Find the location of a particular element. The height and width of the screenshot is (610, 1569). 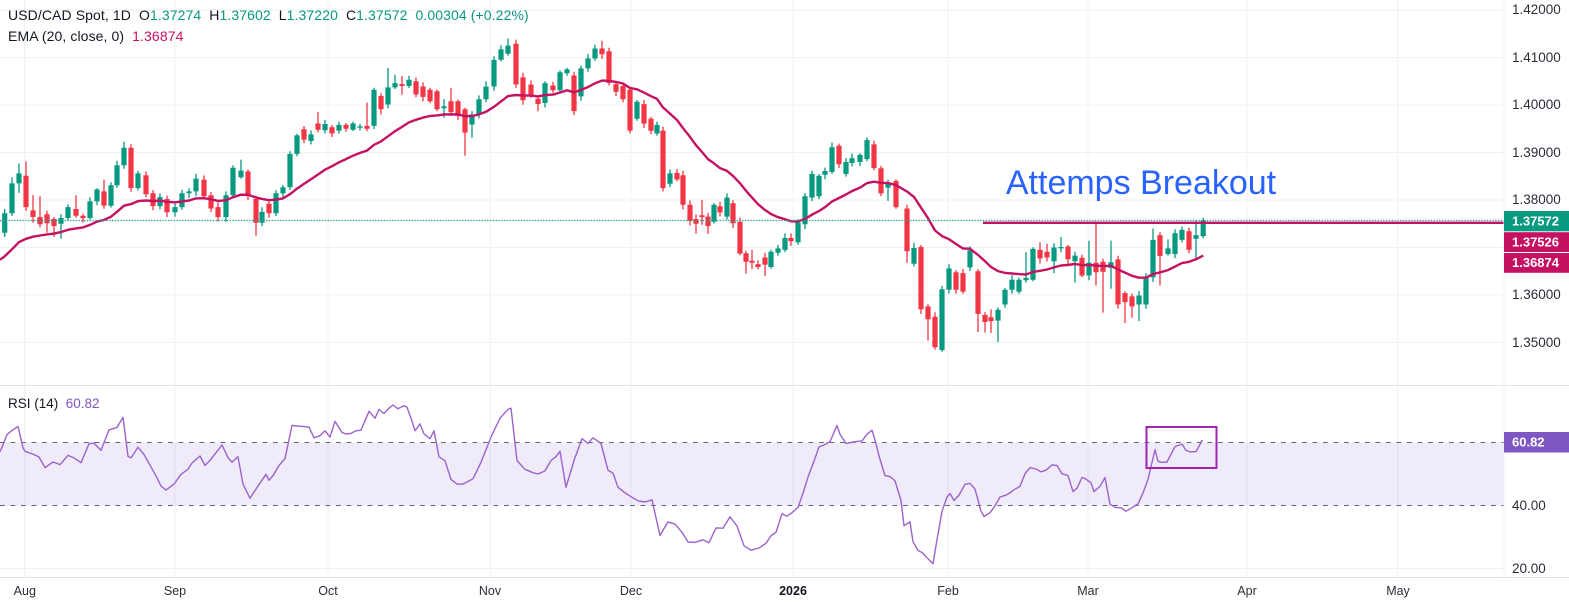

svg-text: 60.82 is located at coordinates (1528, 442).